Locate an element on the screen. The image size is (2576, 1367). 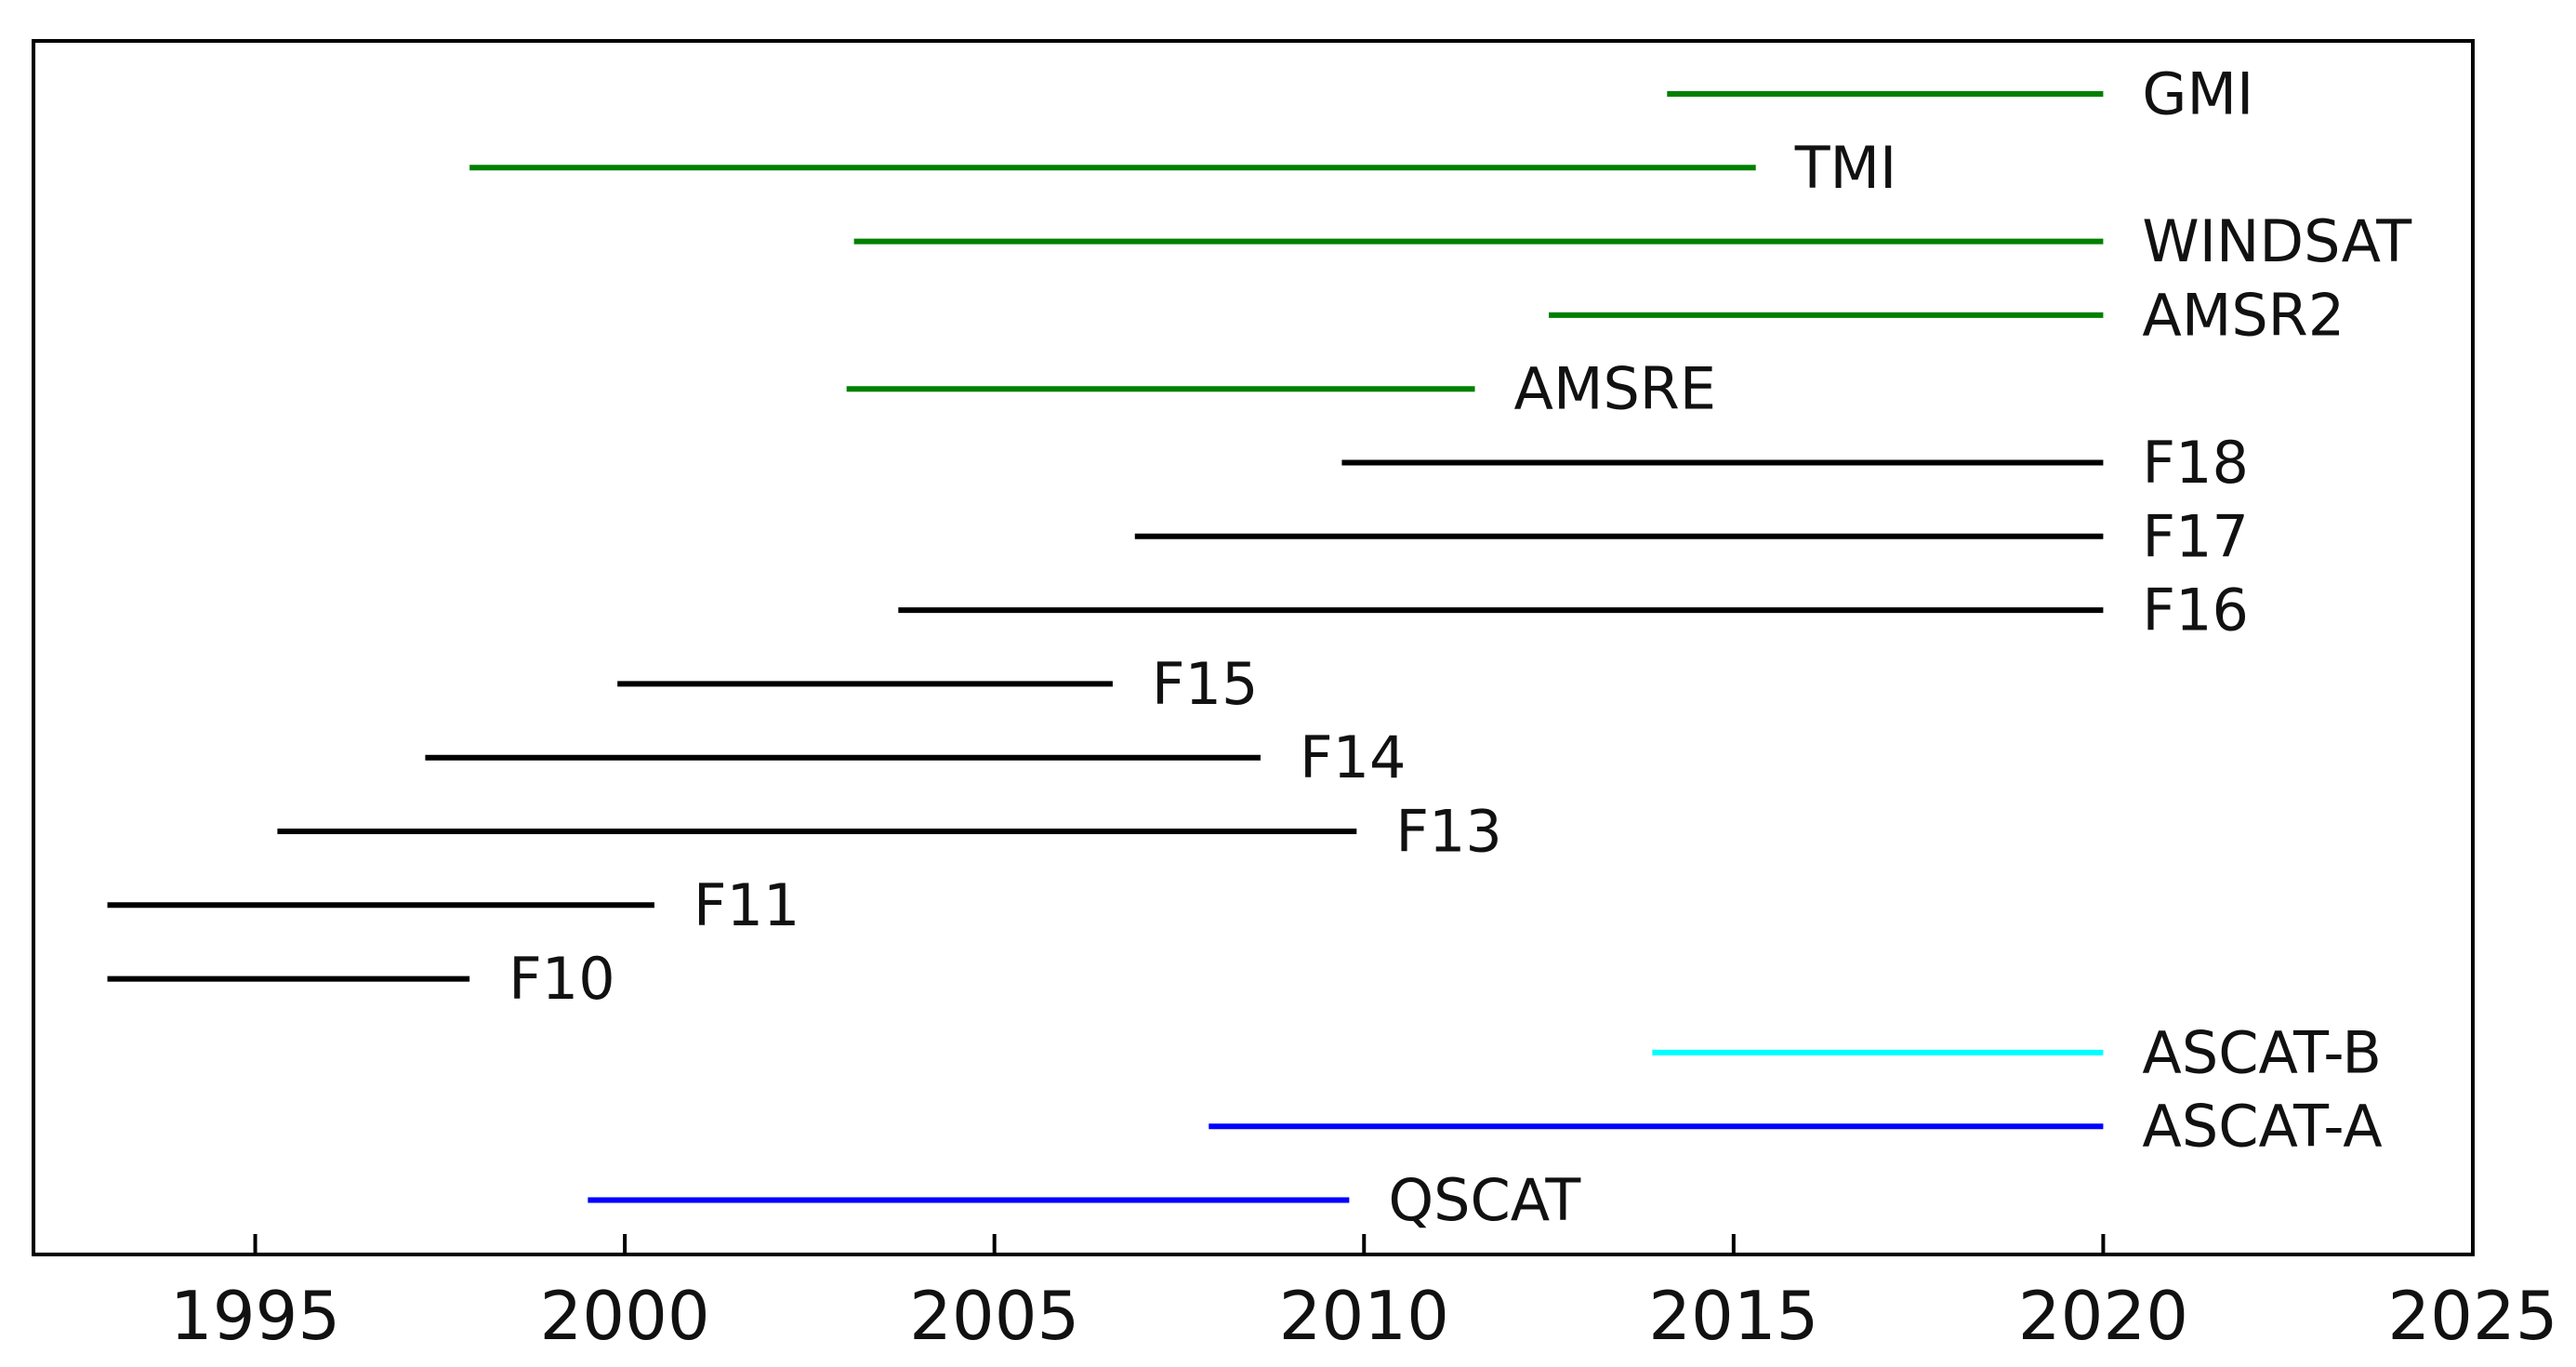
label-windsat: WINDSAT is located at coordinates (2277, 241).